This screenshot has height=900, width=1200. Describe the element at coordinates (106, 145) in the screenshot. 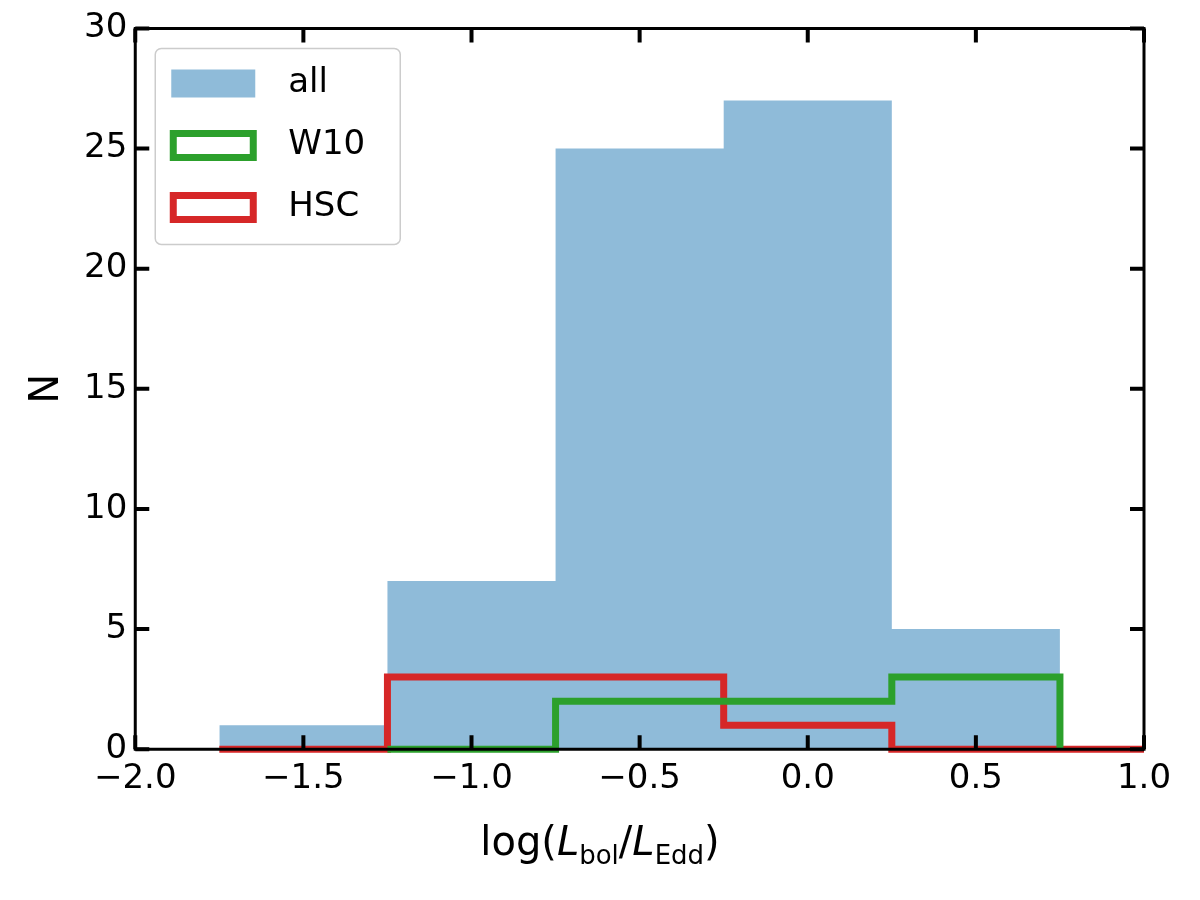

I see `y-tick-label: 25` at that location.